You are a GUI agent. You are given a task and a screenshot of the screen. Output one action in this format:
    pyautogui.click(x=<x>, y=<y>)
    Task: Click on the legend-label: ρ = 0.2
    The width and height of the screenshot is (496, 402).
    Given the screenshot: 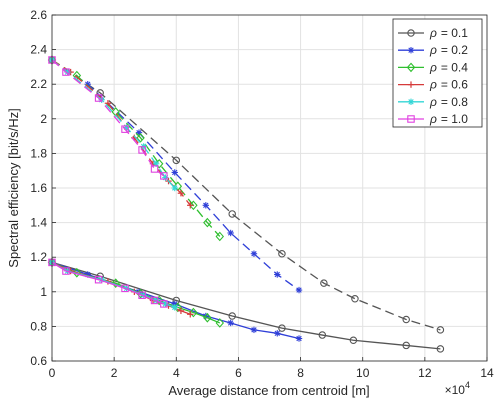 What is the action you would take?
    pyautogui.click(x=448, y=50)
    